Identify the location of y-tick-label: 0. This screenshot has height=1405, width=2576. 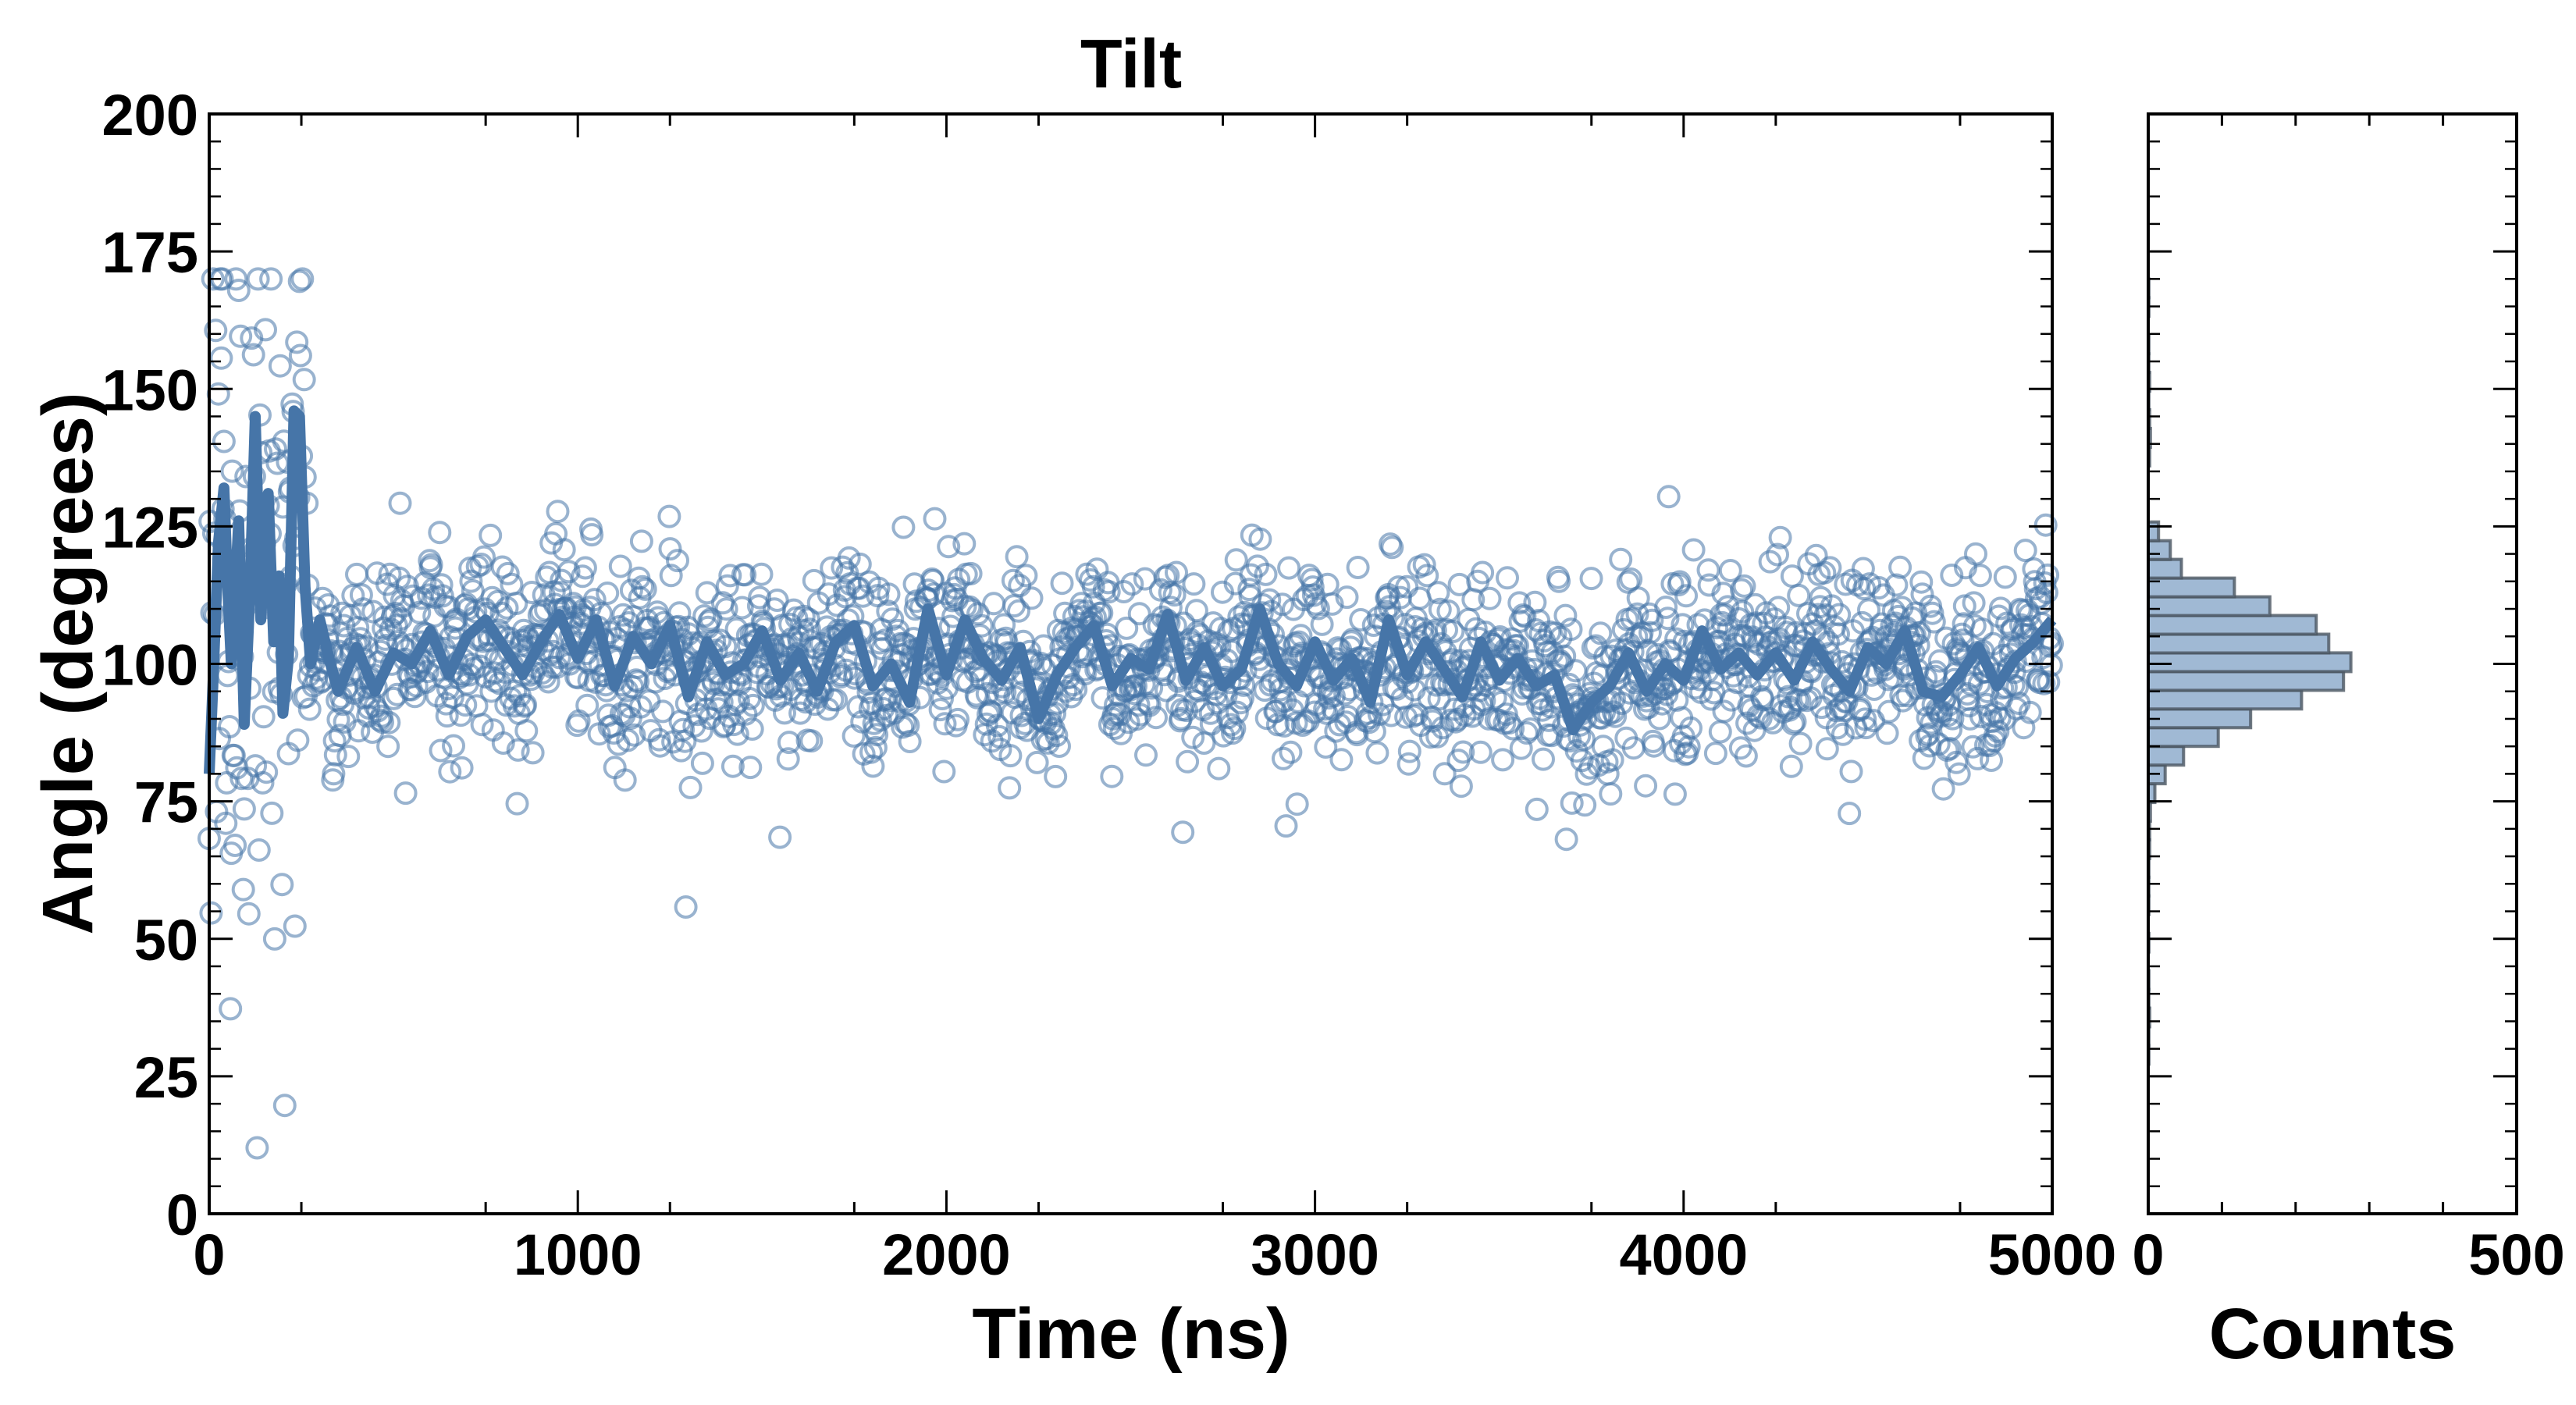
(182, 1215).